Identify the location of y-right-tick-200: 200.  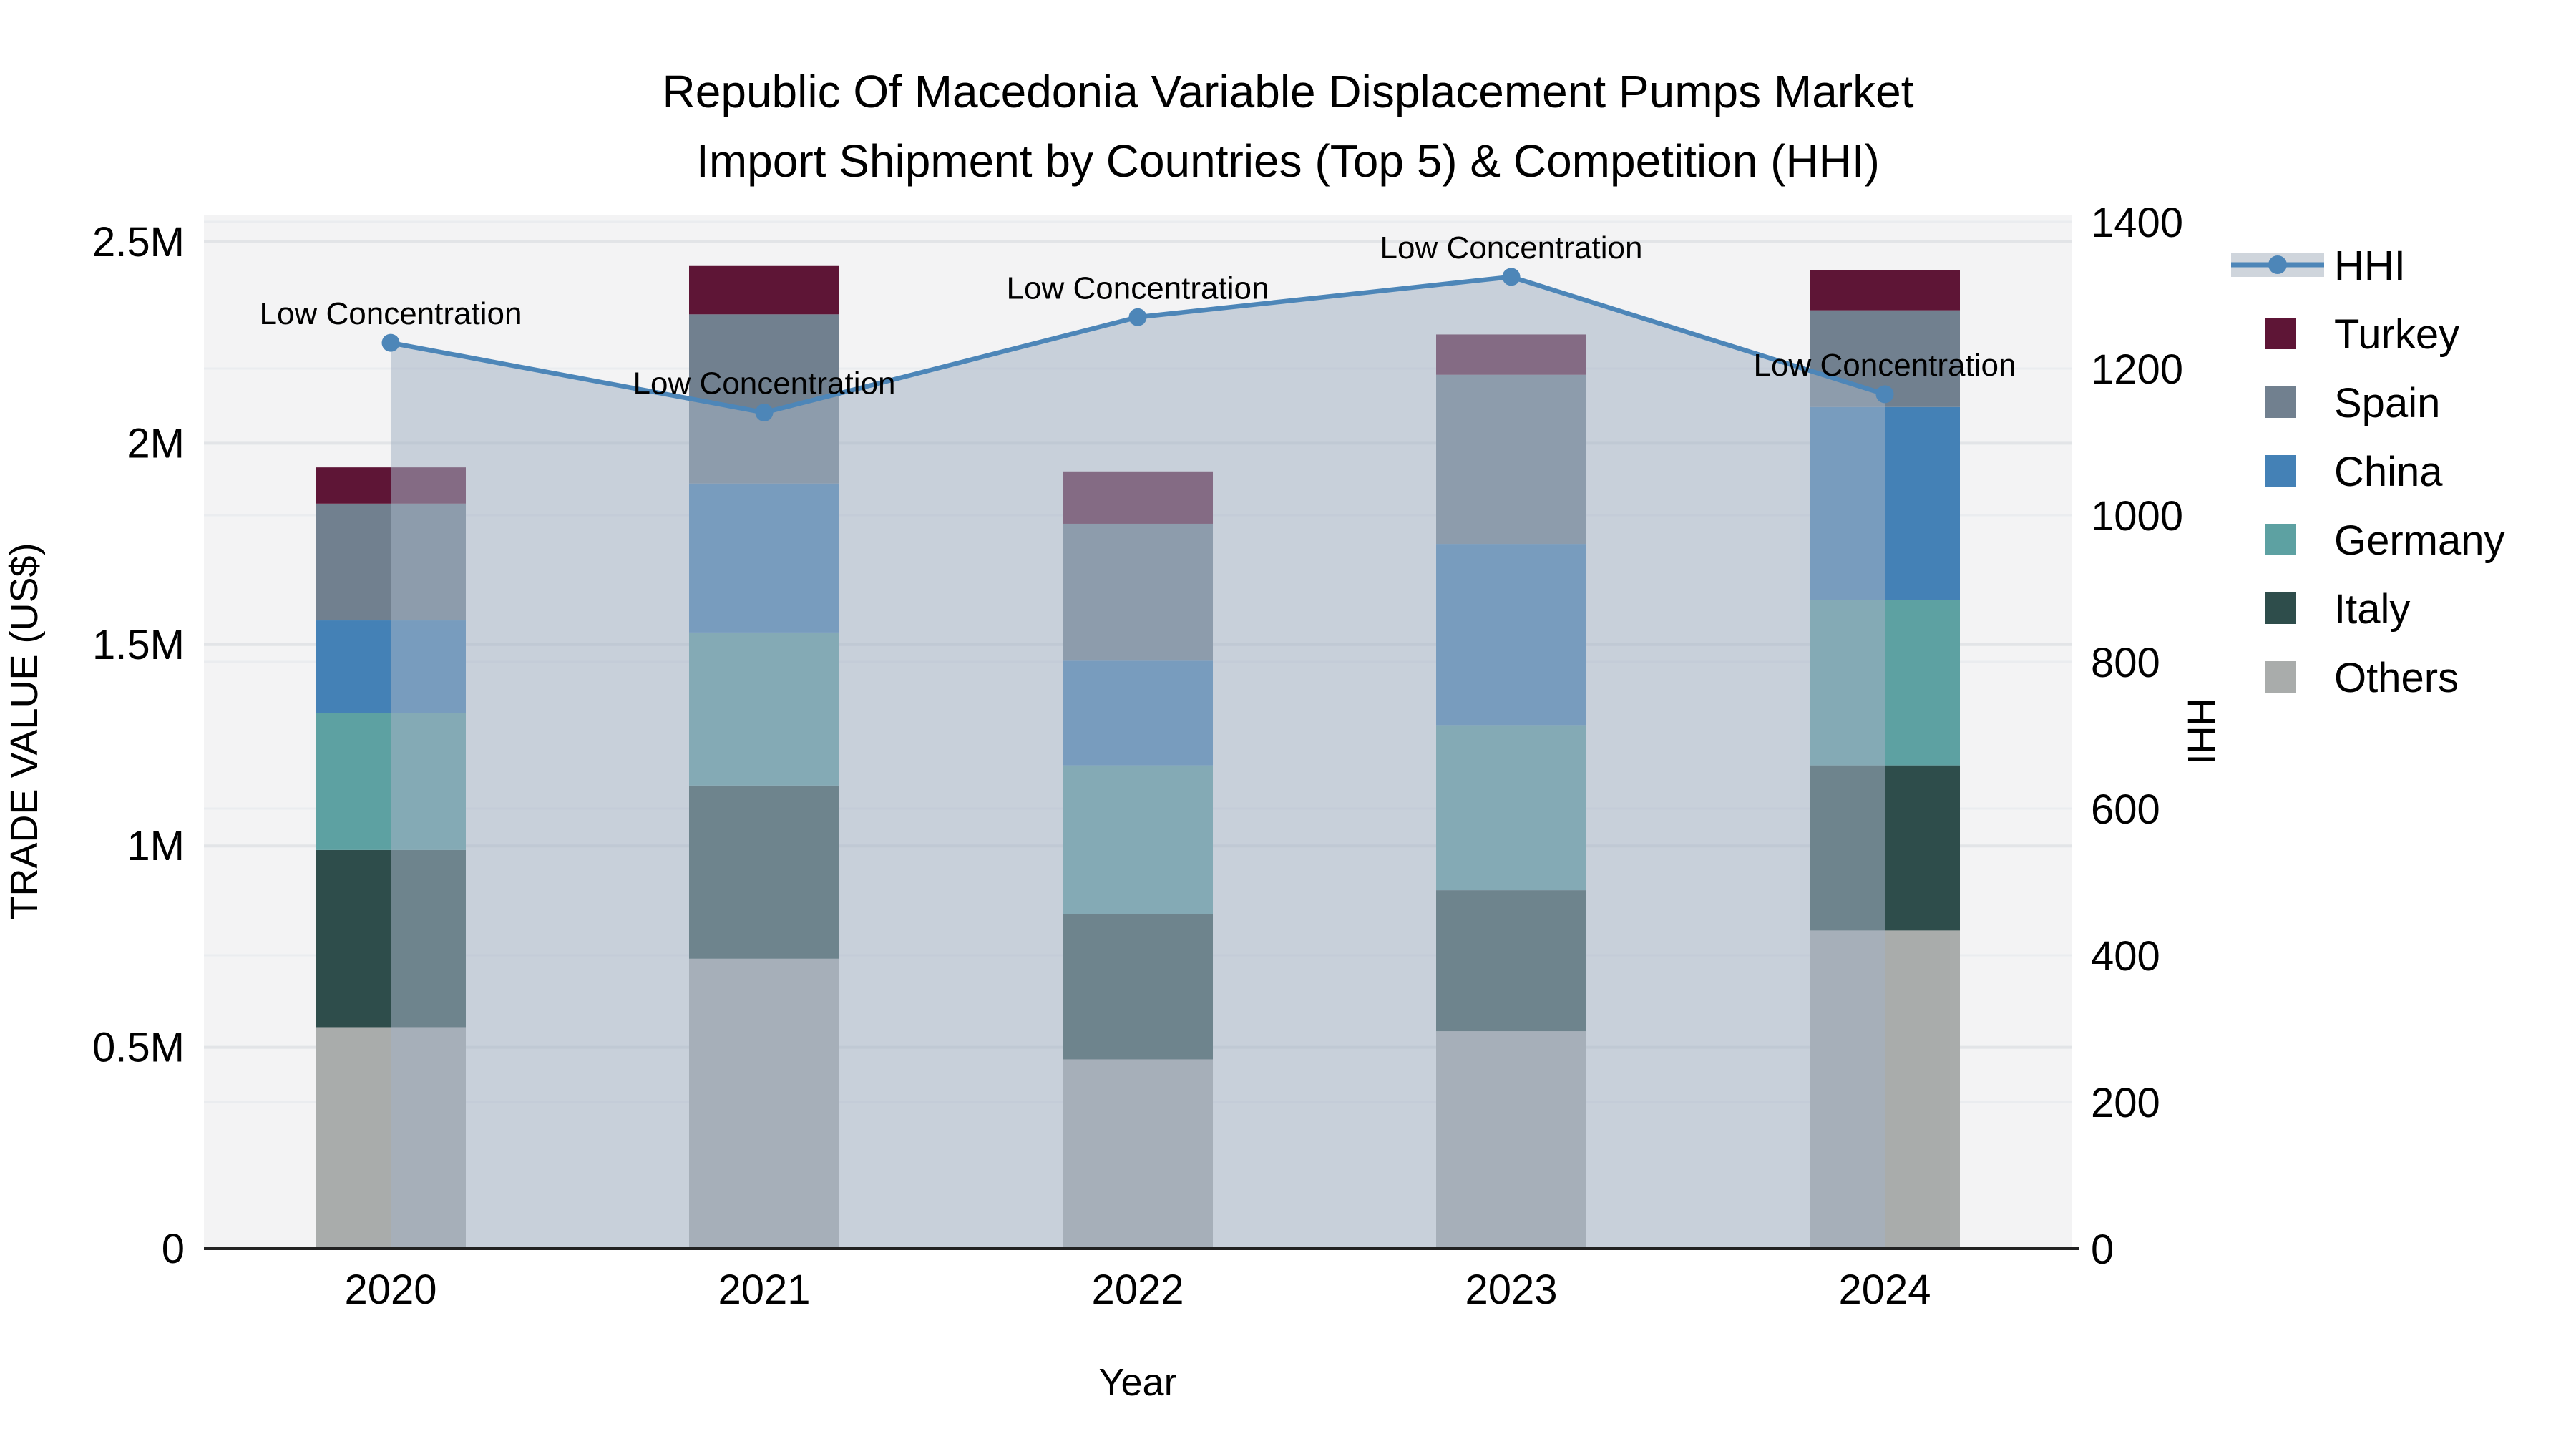
(2125, 1103).